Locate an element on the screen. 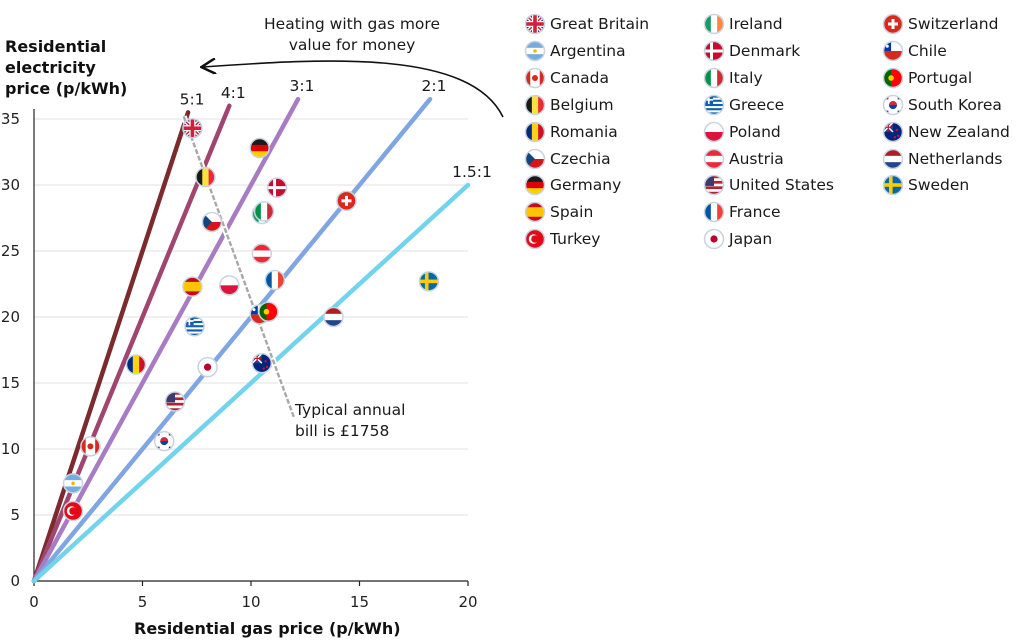 The height and width of the screenshot is (640, 1024). ratio-label: 5:1 is located at coordinates (192, 99).